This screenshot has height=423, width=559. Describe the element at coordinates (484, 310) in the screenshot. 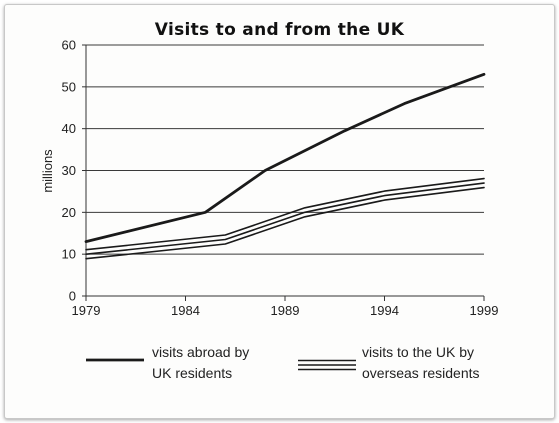

I see `x-tick-label: 1999` at that location.